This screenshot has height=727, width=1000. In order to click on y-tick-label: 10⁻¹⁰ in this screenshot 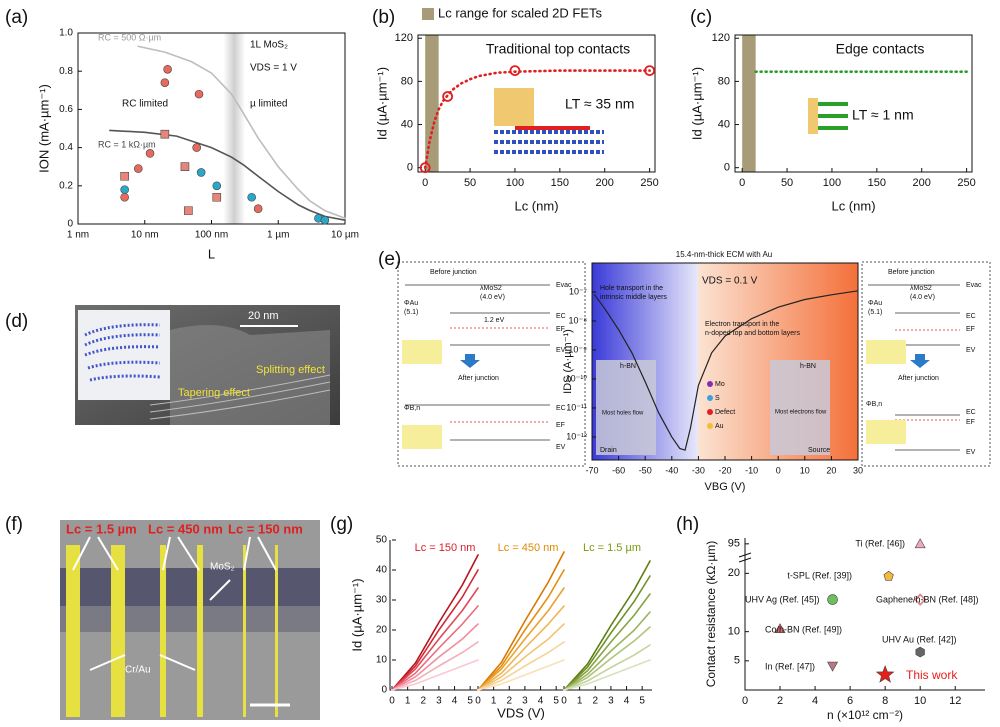, I will do `click(577, 378)`.